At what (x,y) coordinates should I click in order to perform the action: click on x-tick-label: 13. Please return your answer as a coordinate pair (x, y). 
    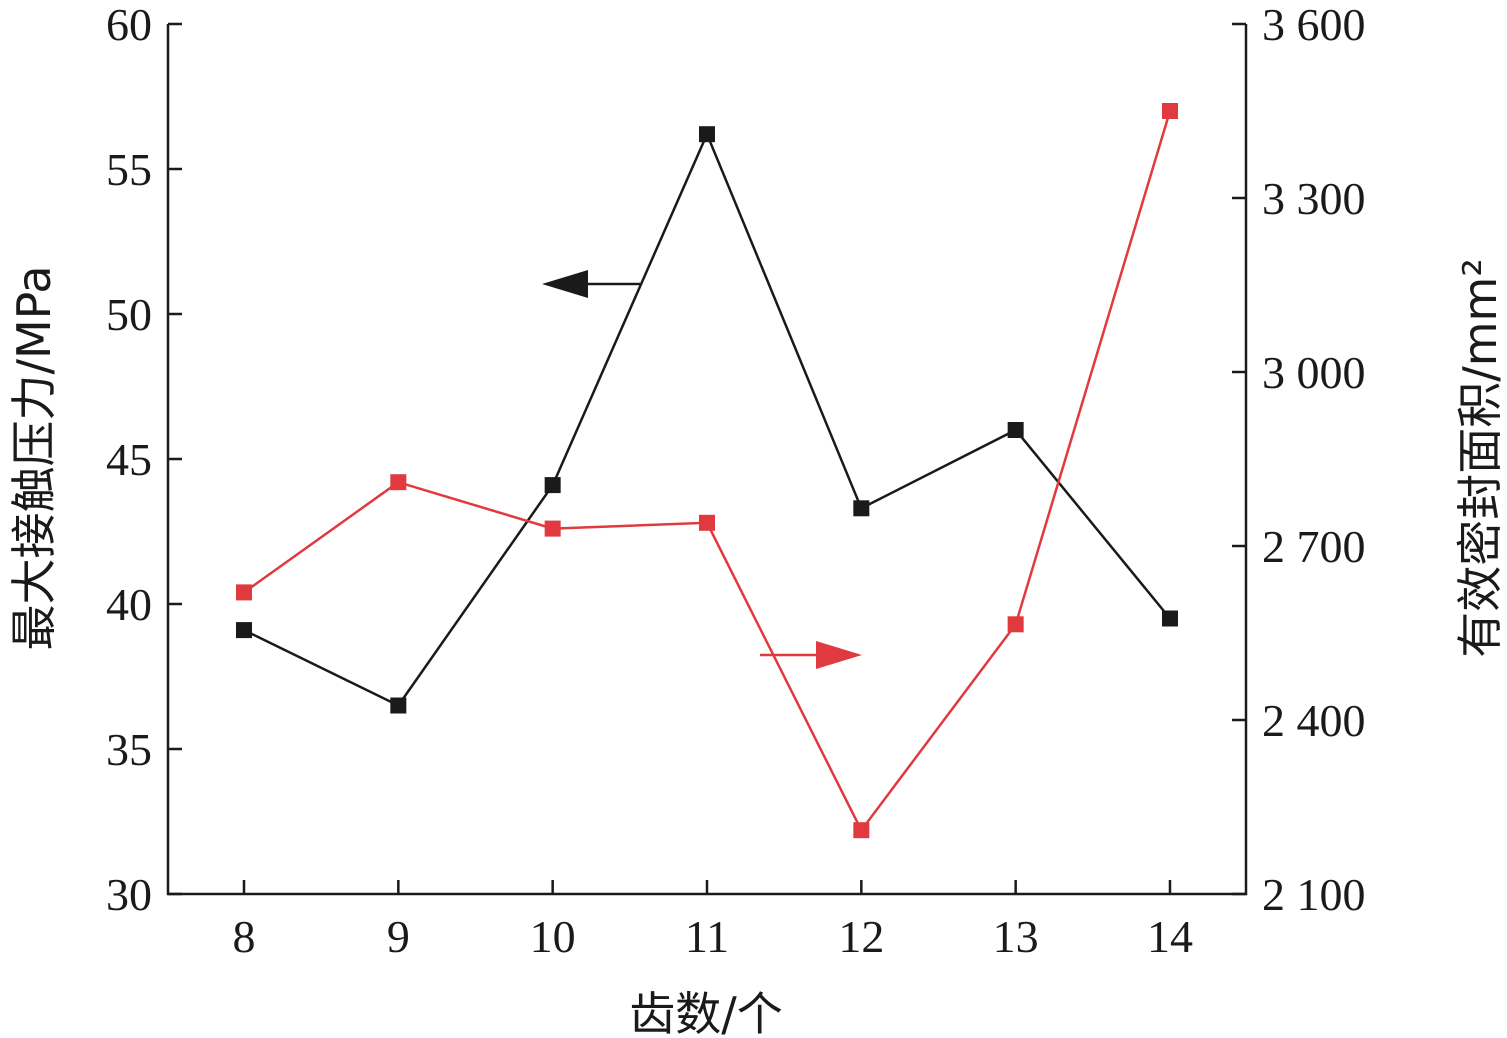
    Looking at the image, I should click on (1016, 936).